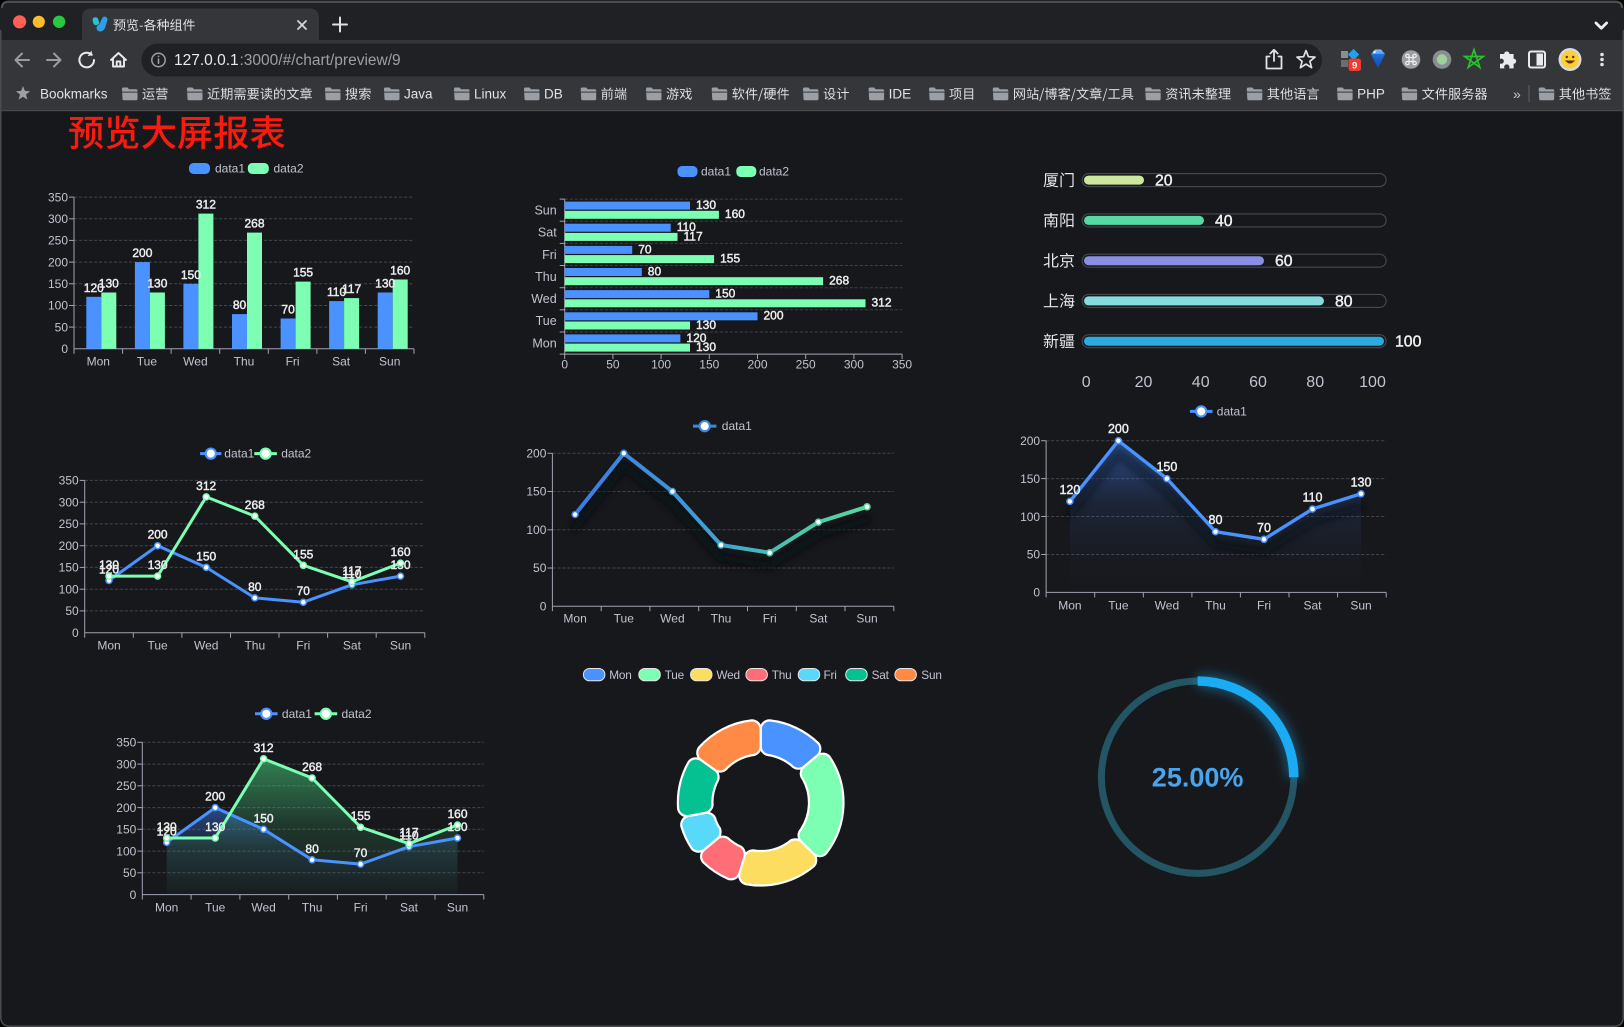 The image size is (1624, 1027). I want to click on svg-text: DB, so click(553, 94).